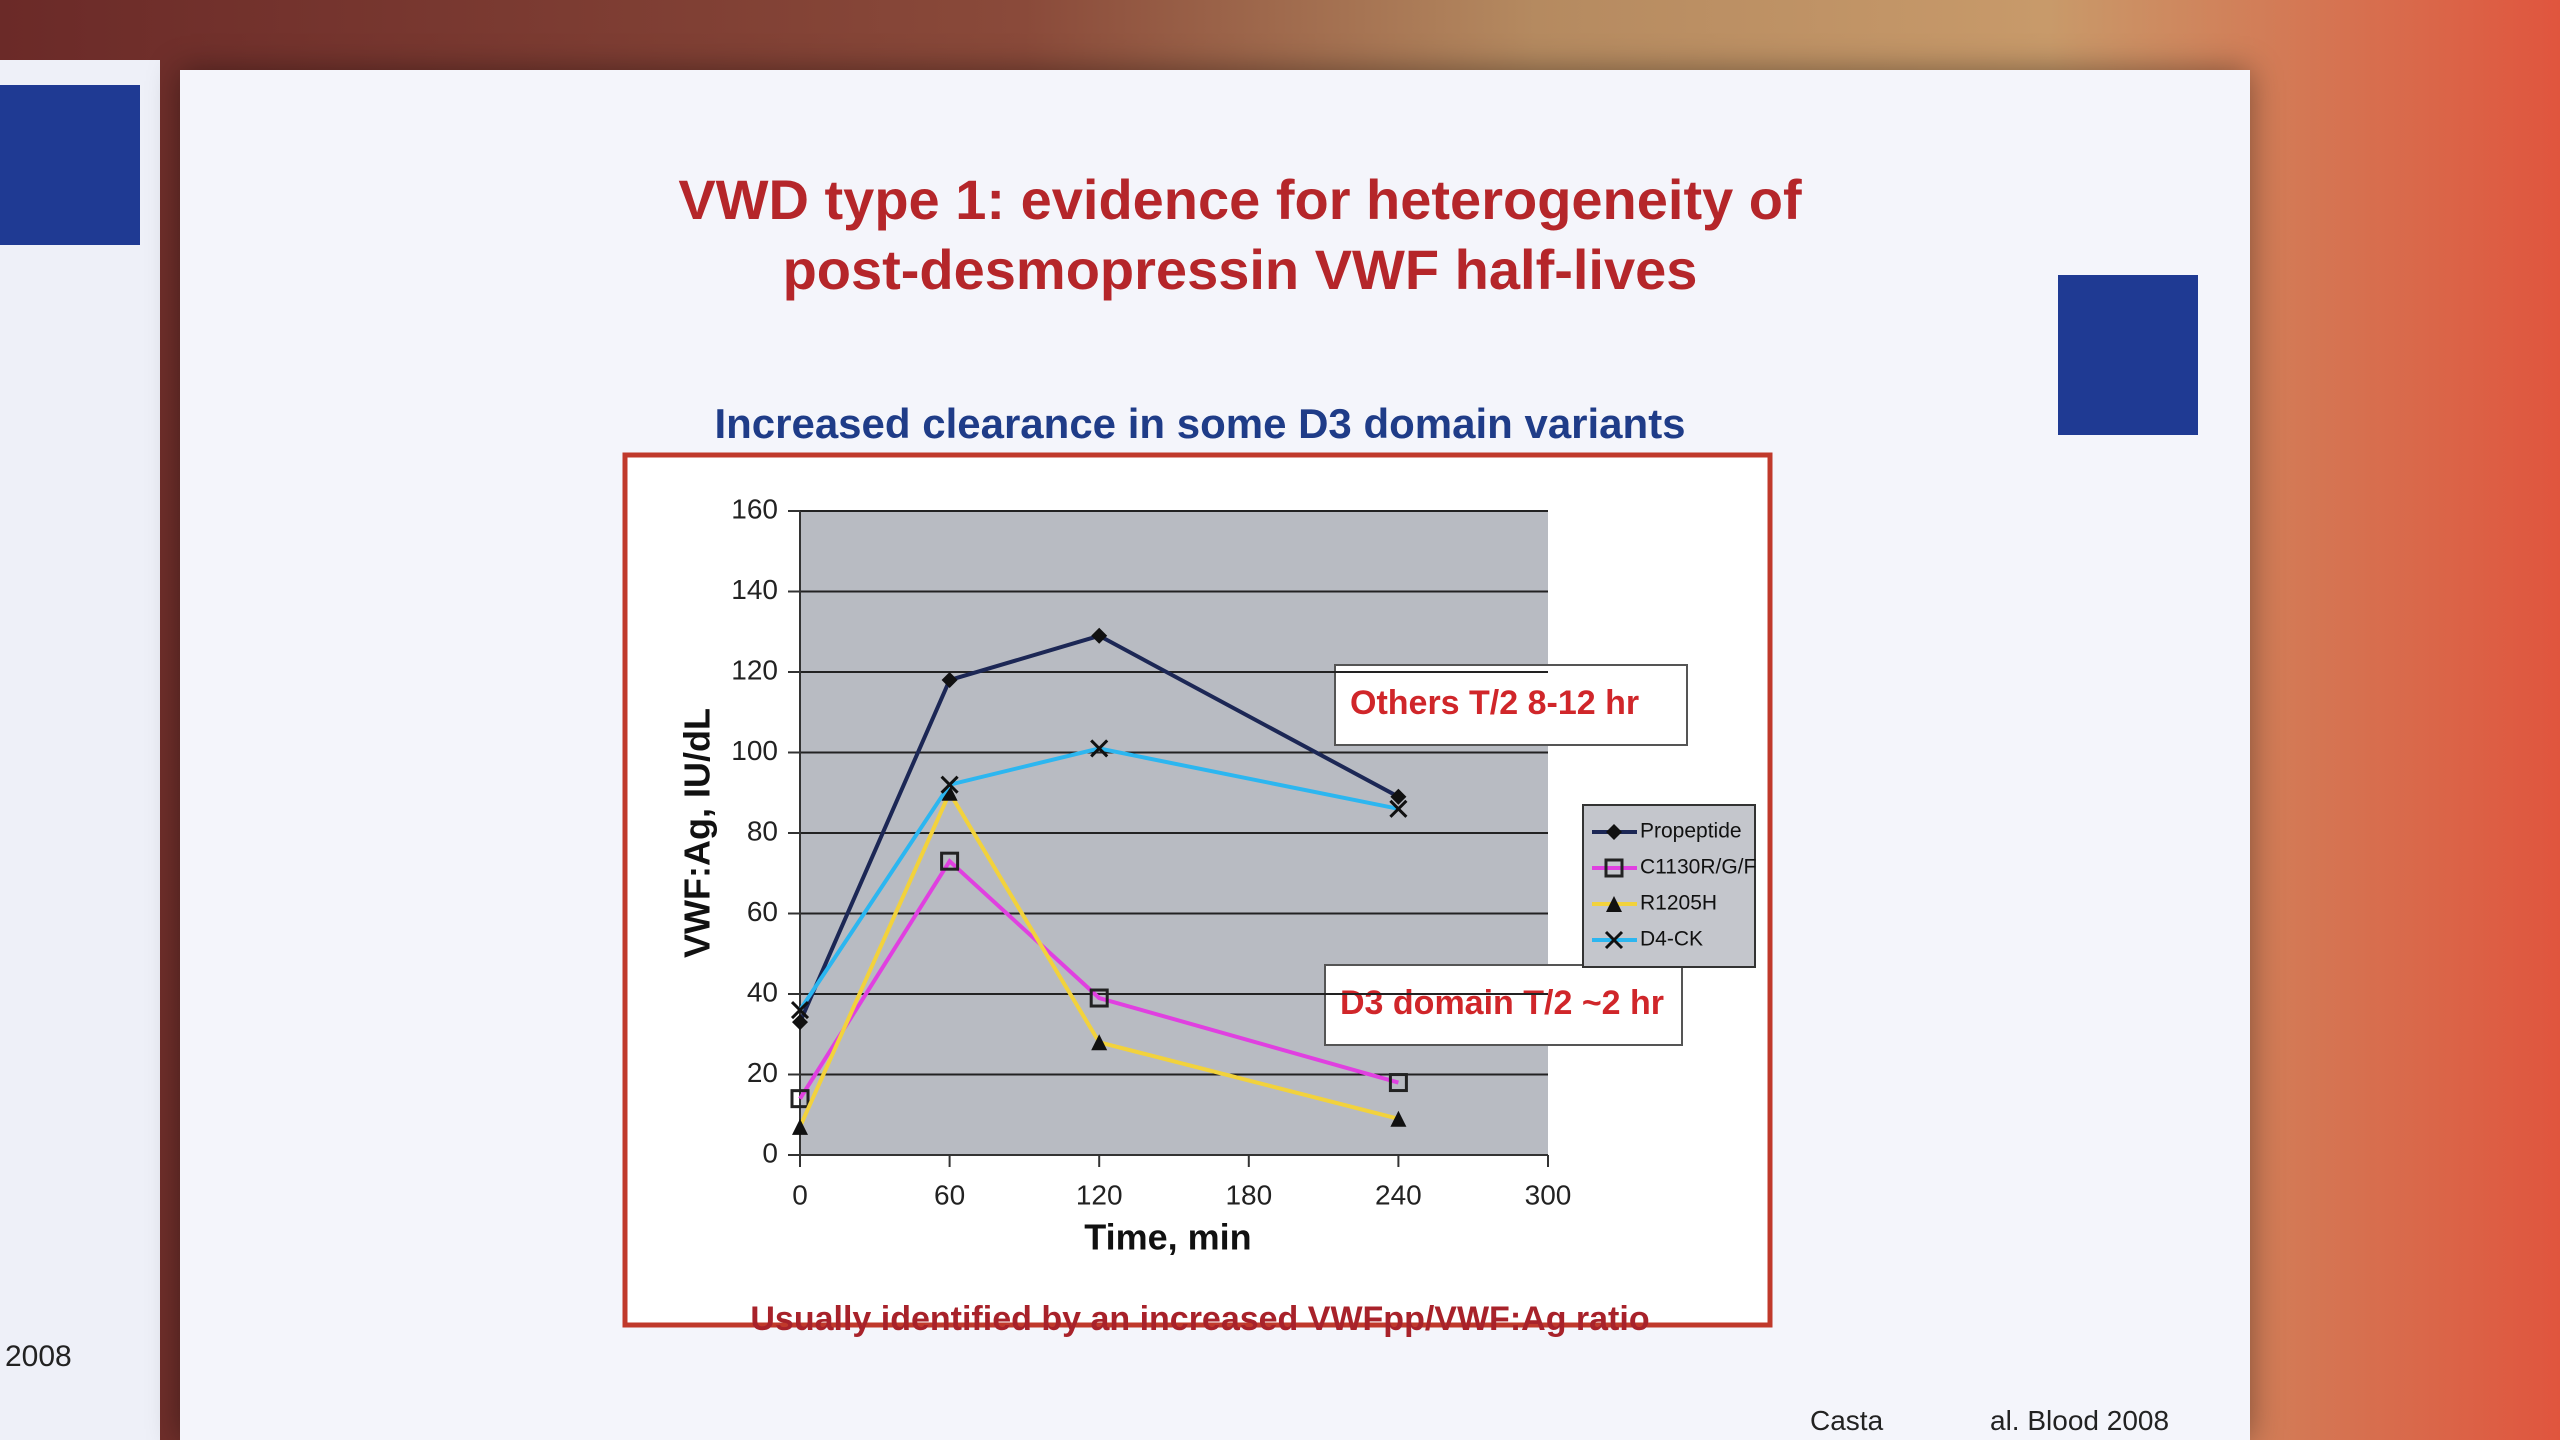 This screenshot has width=2560, height=1440. What do you see at coordinates (1494, 703) in the screenshot?
I see `annotation: Others T/2 8-12 hr` at bounding box center [1494, 703].